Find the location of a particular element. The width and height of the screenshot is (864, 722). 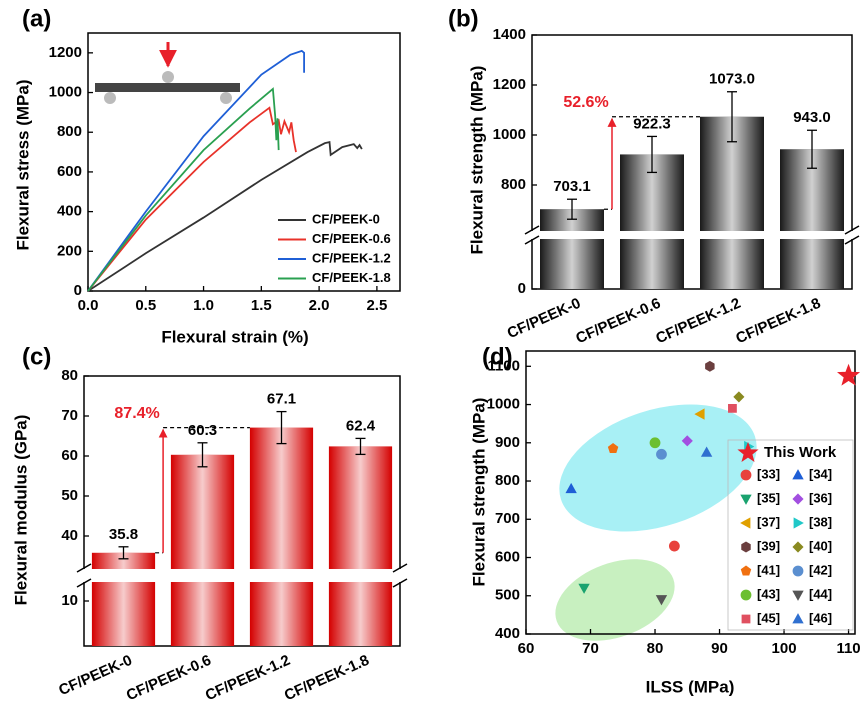

value-label: 703.1 is located at coordinates (572, 186).